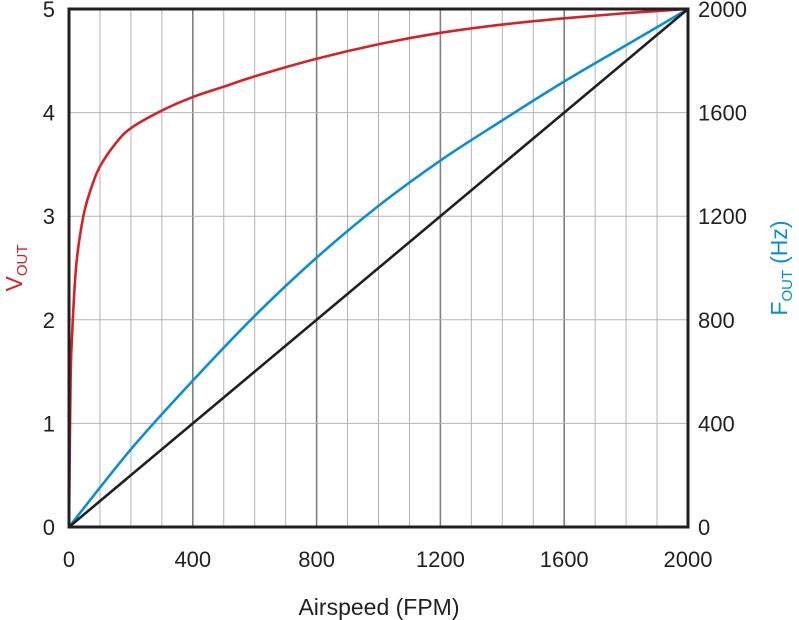  What do you see at coordinates (564, 559) in the screenshot?
I see `x-tick-label: 1600` at bounding box center [564, 559].